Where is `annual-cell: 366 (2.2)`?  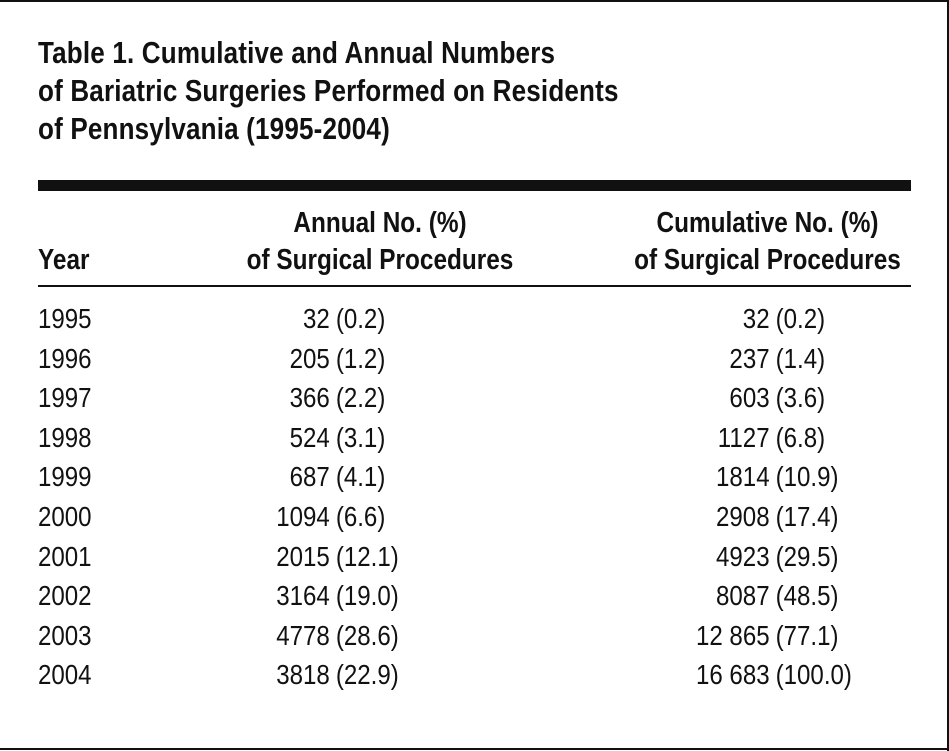 annual-cell: 366 (2.2) is located at coordinates (318, 398).